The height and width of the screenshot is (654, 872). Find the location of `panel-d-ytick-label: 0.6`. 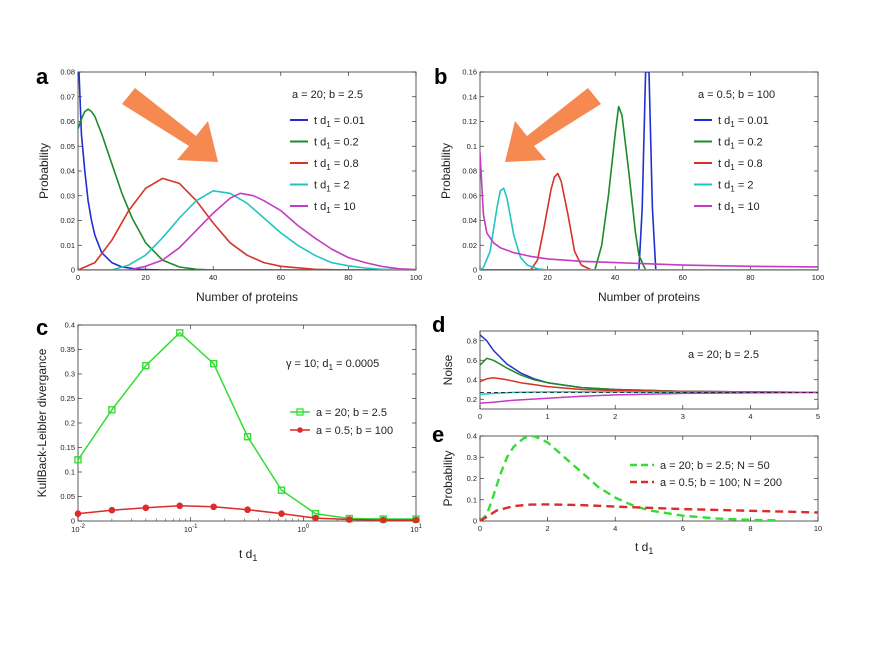

panel-d-ytick-label: 0.6 is located at coordinates (472, 360).